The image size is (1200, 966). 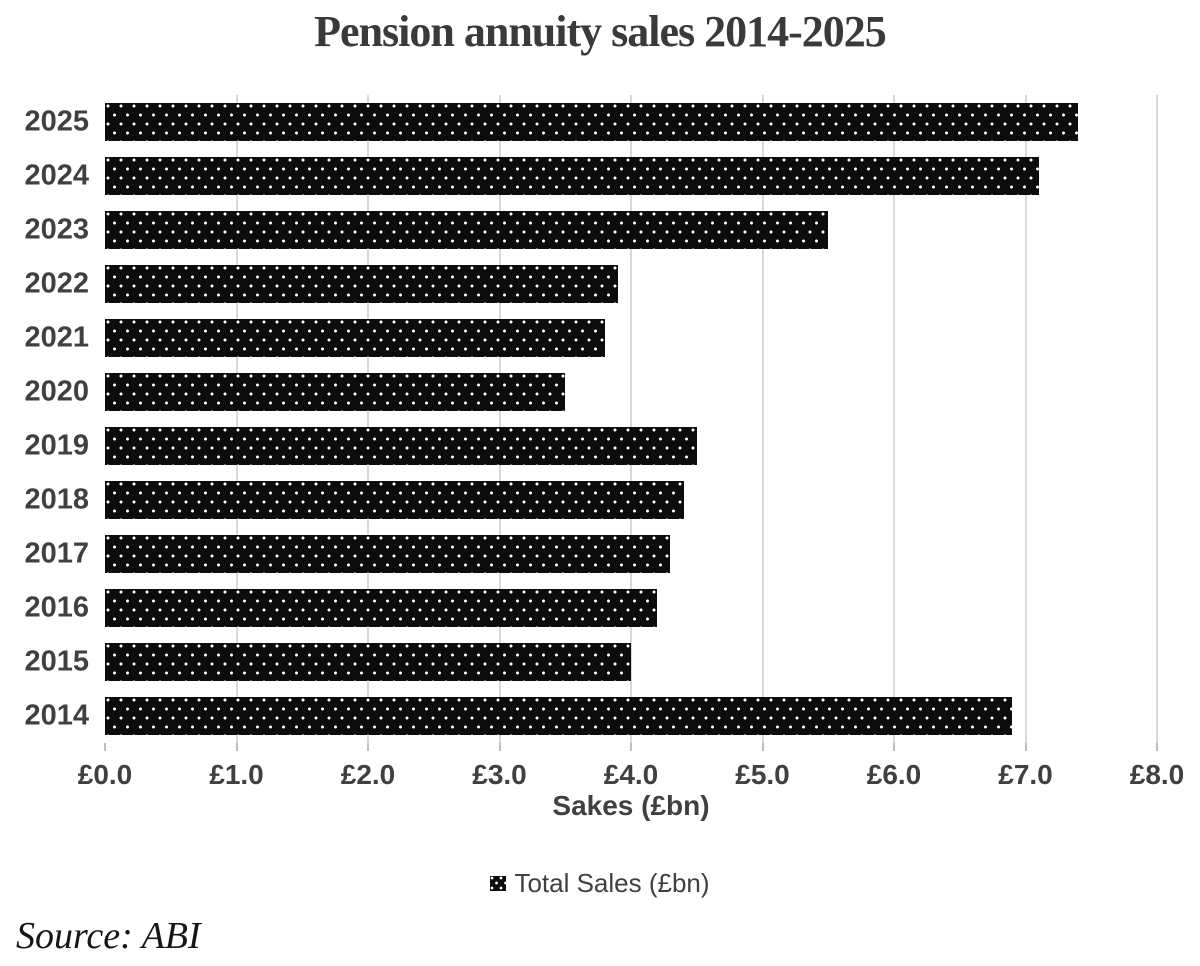 I want to click on y-axis-label: 2016, so click(x=56, y=607).